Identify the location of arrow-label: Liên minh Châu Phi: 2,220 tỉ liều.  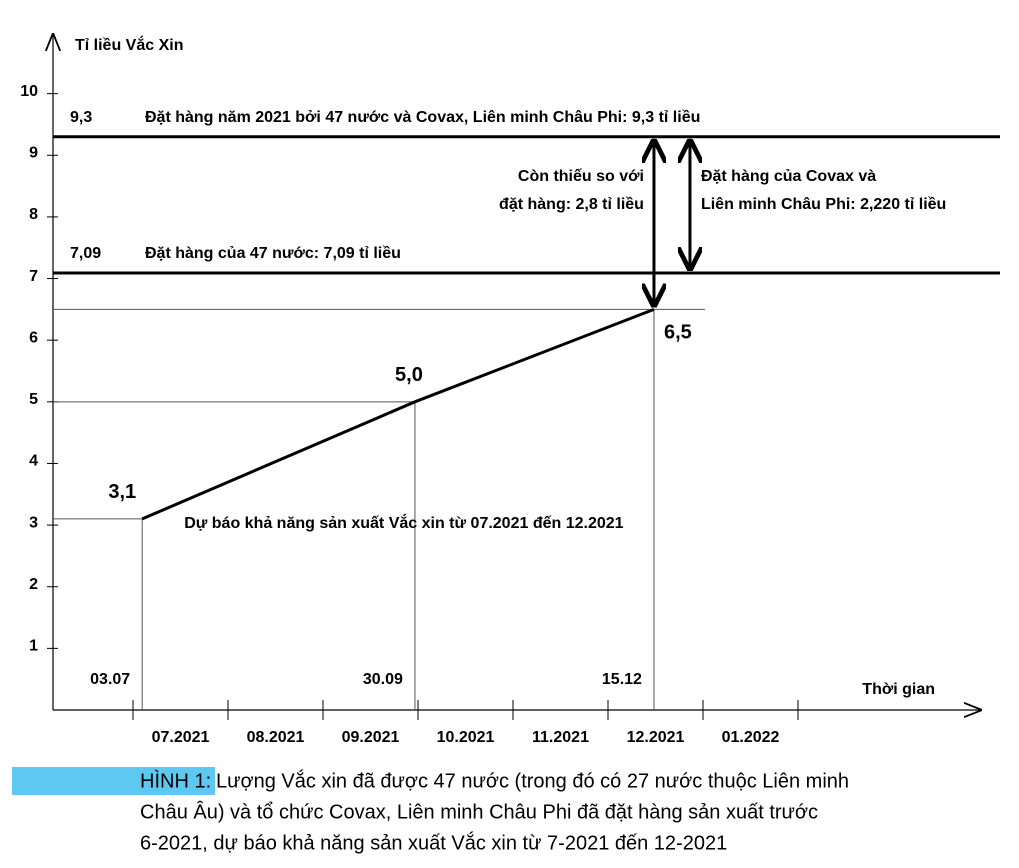
(823, 204).